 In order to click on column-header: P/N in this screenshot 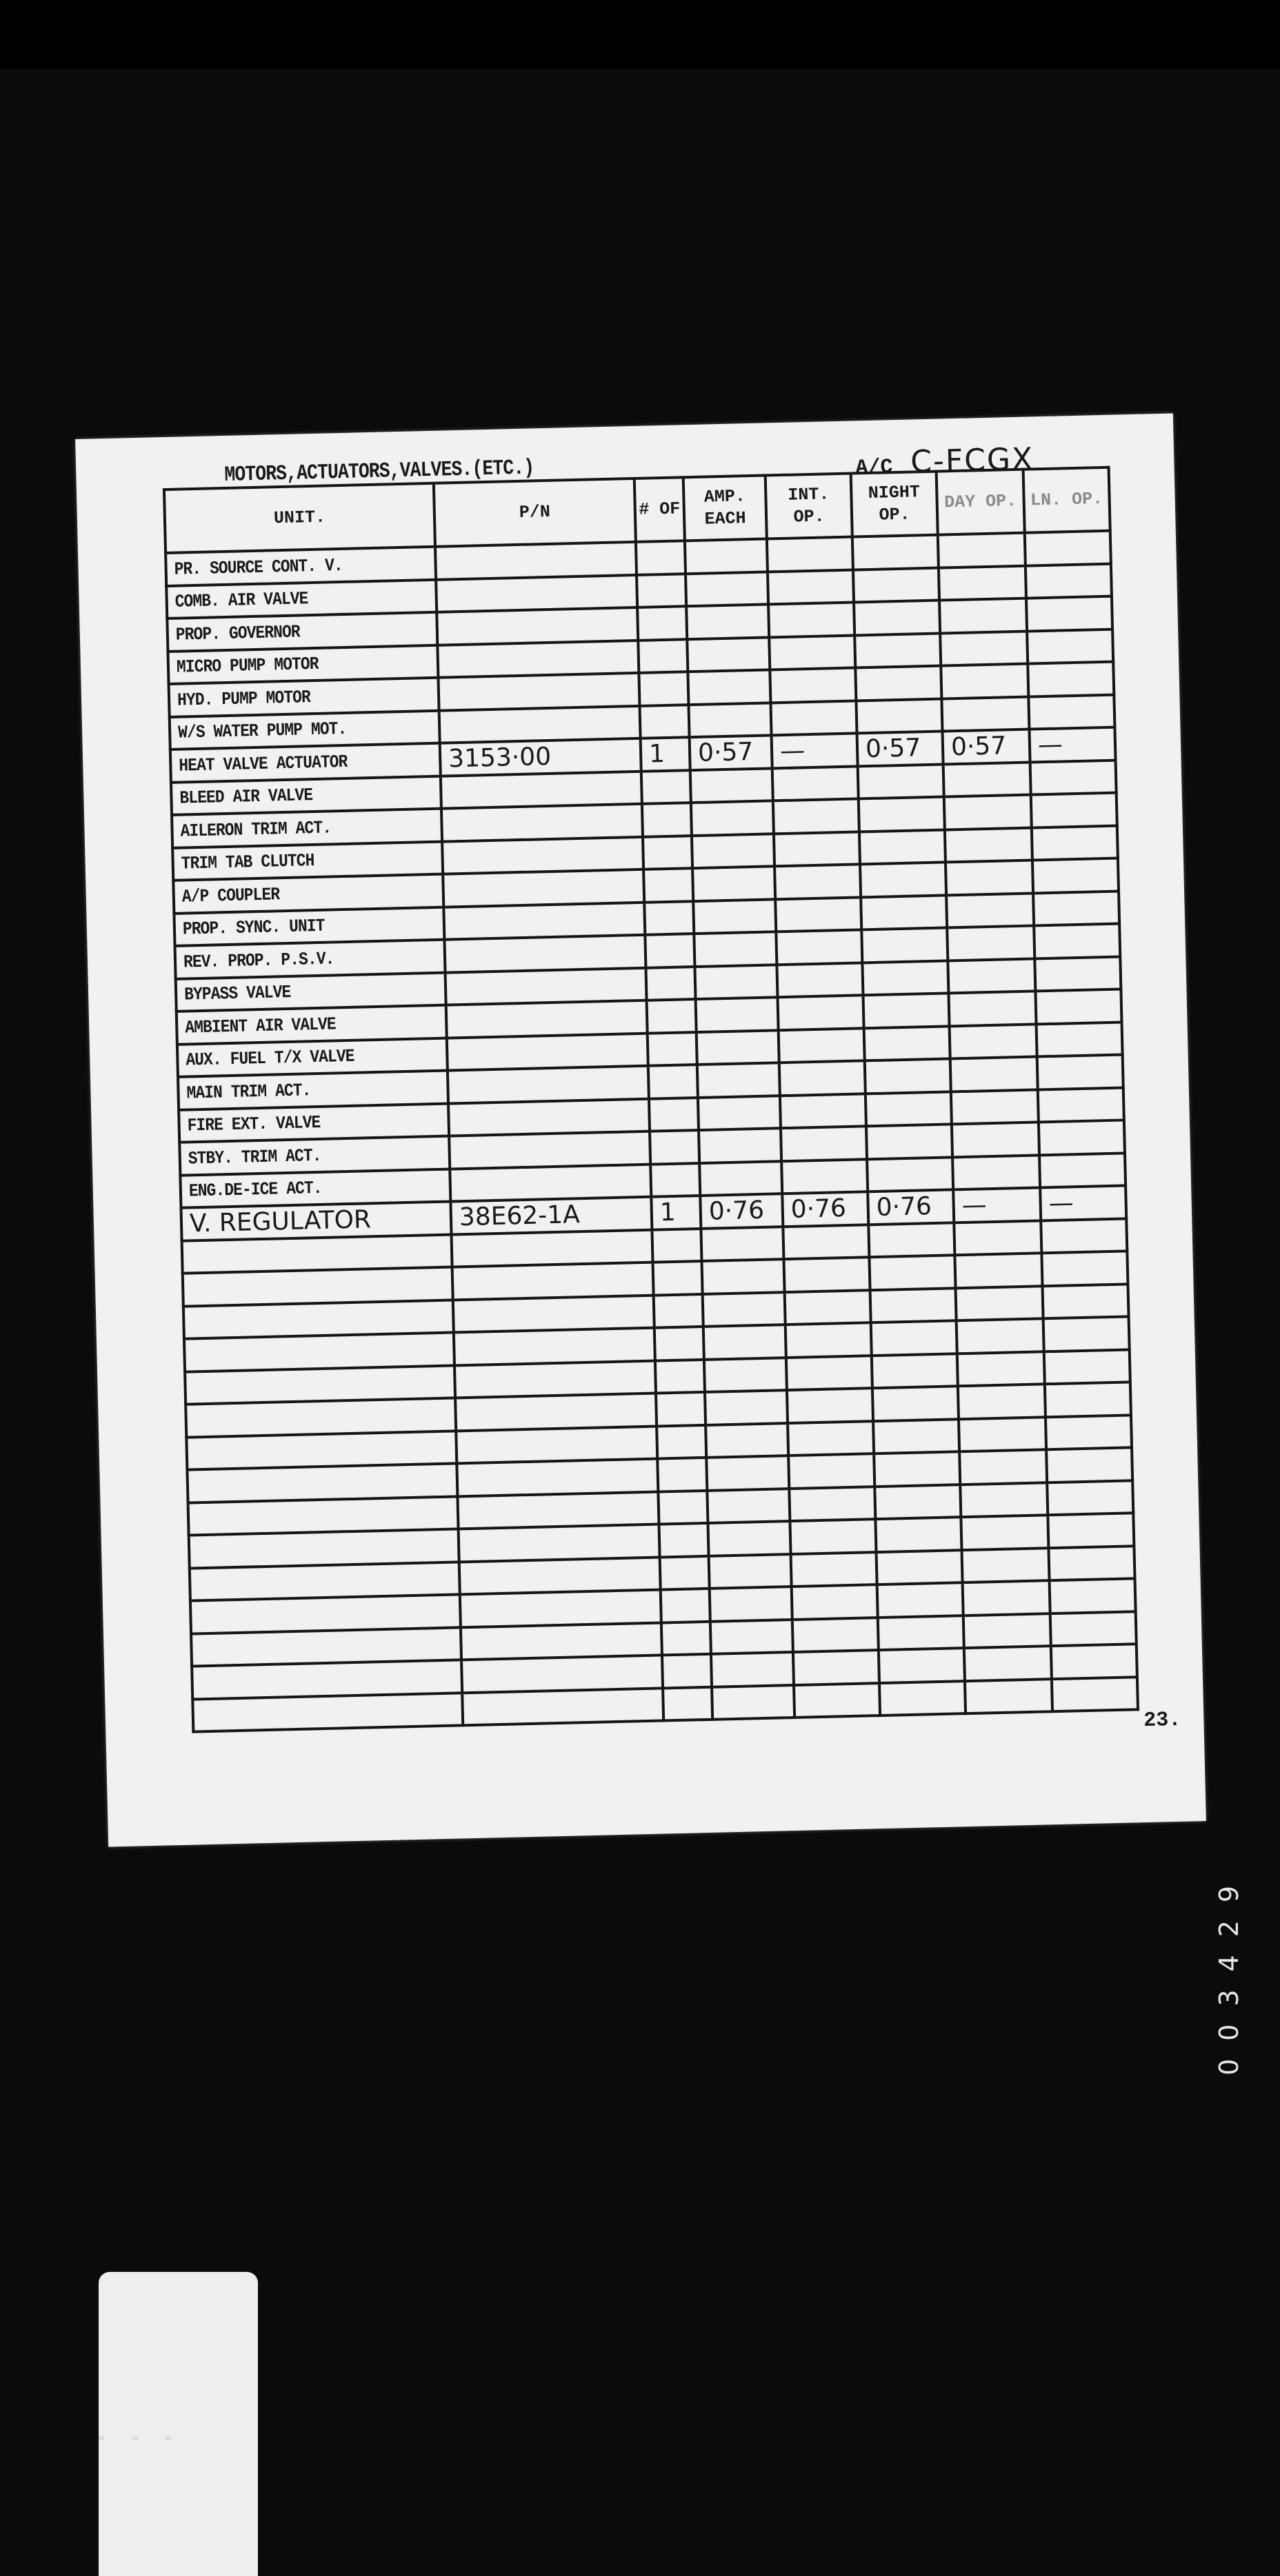, I will do `click(534, 512)`.